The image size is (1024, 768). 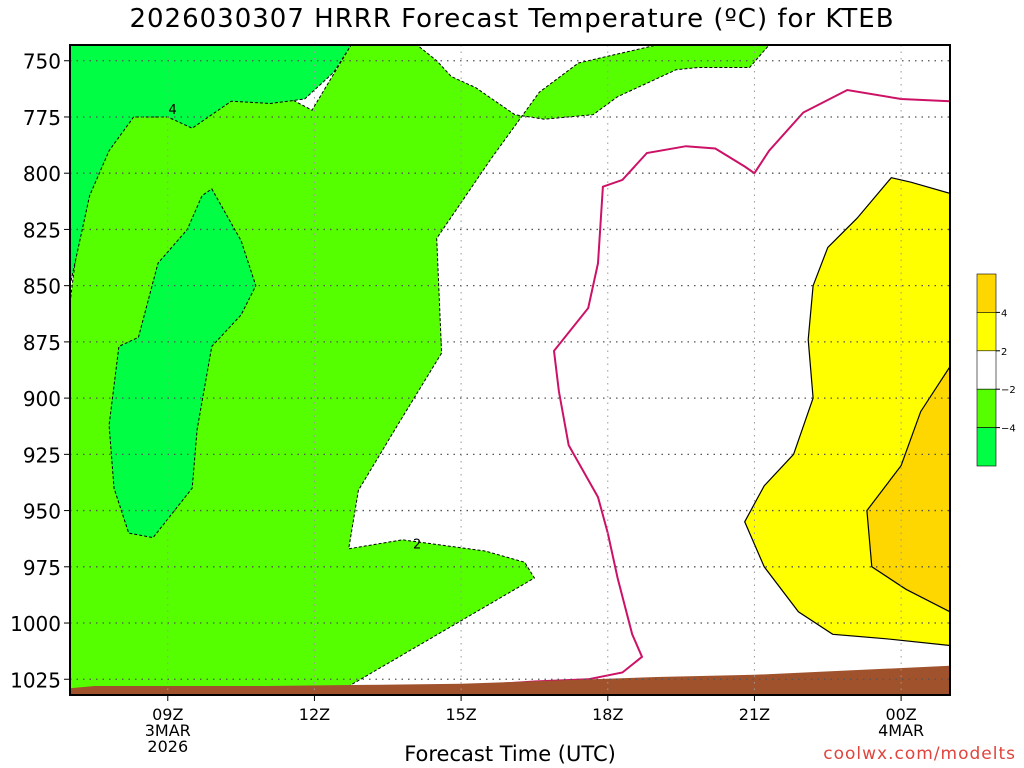 I want to click on region-below-minus4-upper, so click(x=211, y=165).